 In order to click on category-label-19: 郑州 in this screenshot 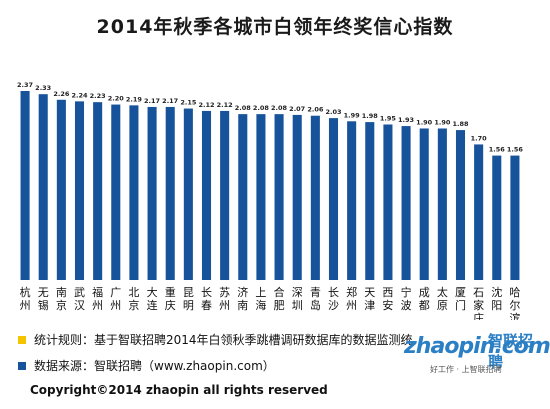, I will do `click(351, 298)`.